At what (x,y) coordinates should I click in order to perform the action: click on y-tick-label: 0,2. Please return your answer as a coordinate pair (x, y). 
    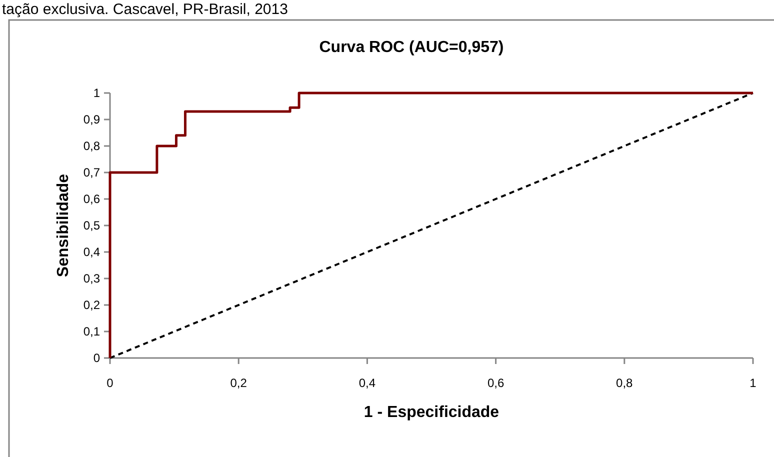
    Looking at the image, I should click on (91, 305).